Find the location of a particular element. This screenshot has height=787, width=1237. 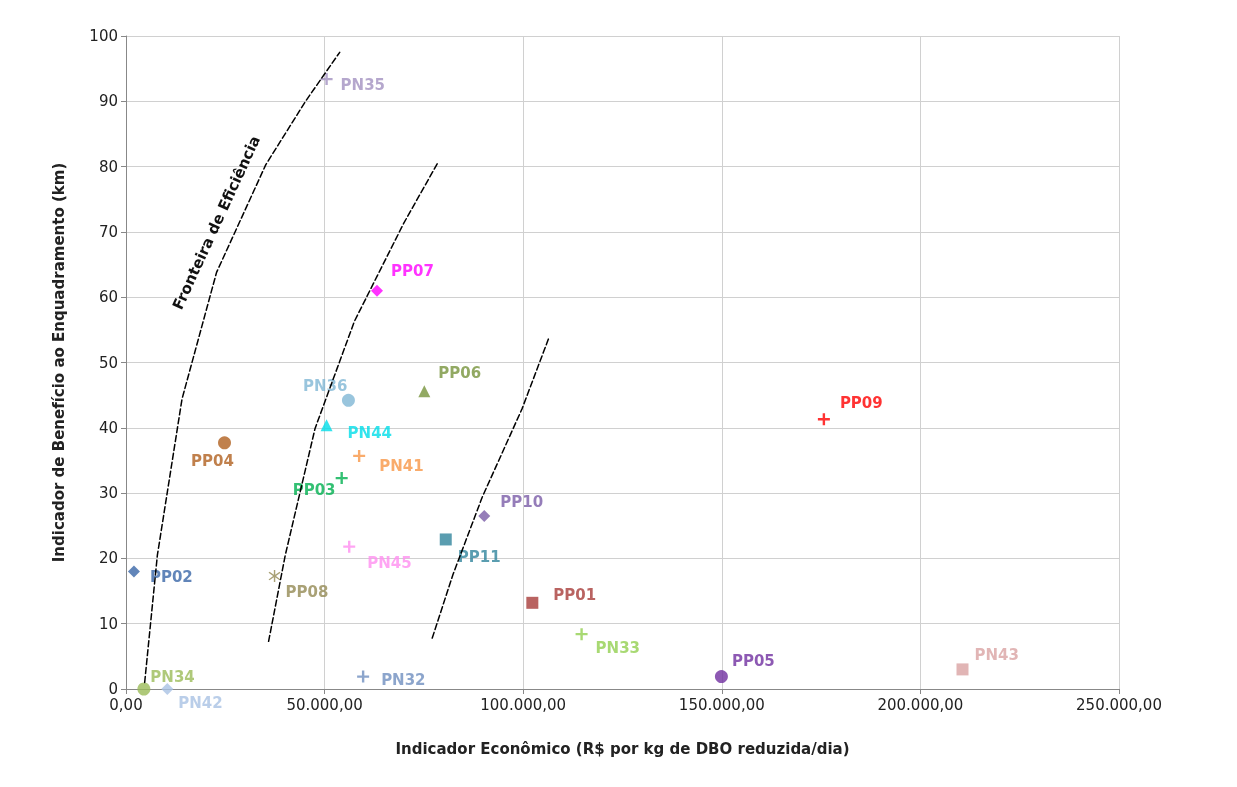

y-tick-label: 50 is located at coordinates (108, 362).